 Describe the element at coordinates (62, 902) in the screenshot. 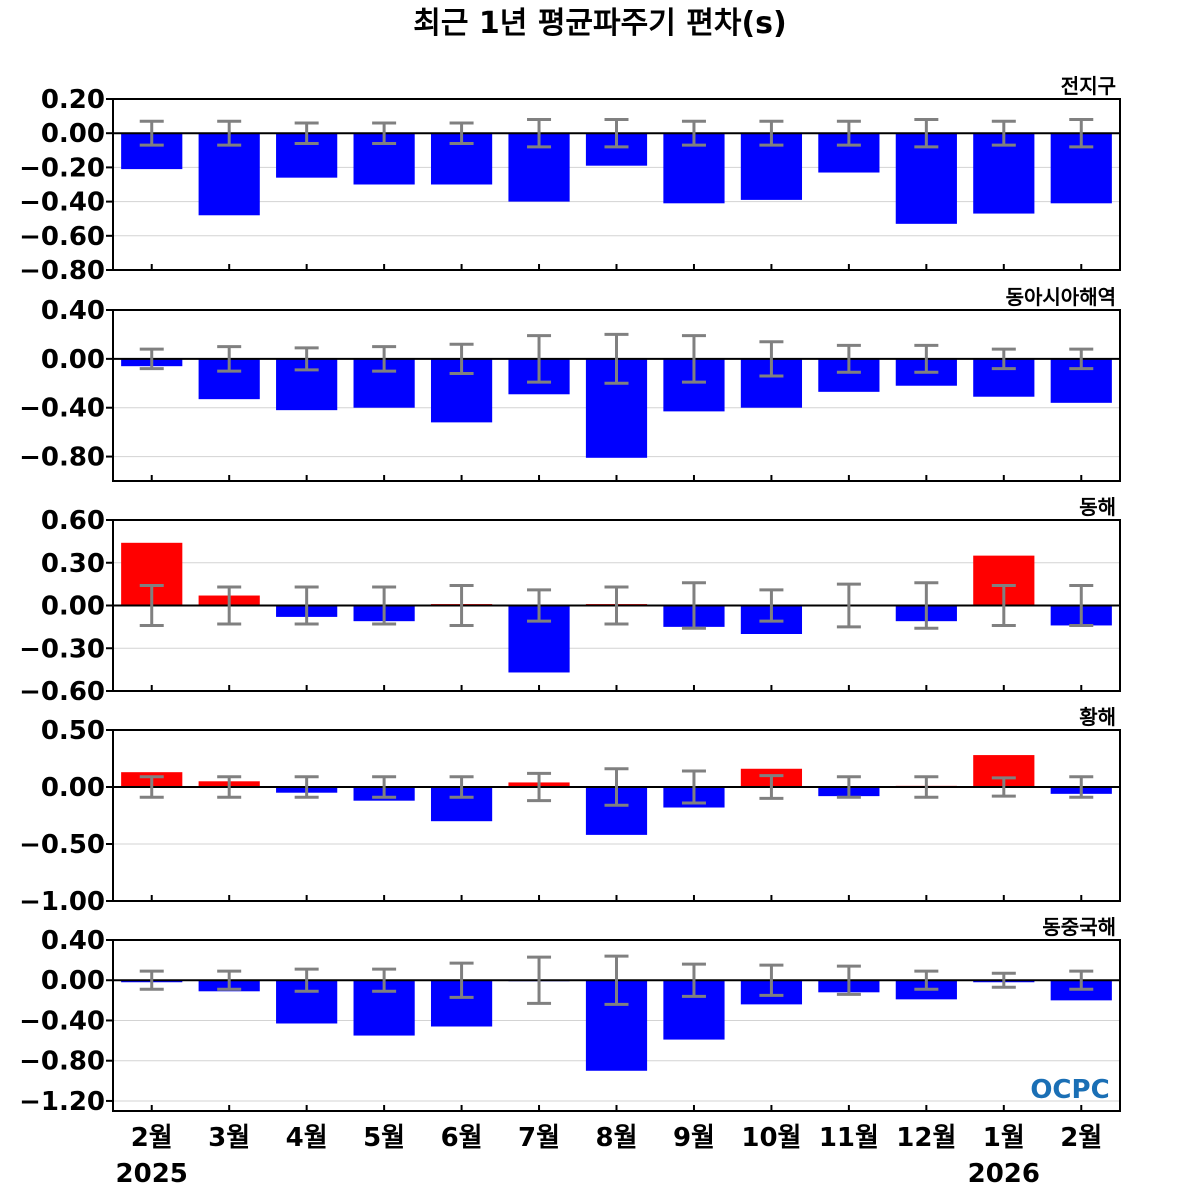

I see `y-tick-label: −1.00` at that location.